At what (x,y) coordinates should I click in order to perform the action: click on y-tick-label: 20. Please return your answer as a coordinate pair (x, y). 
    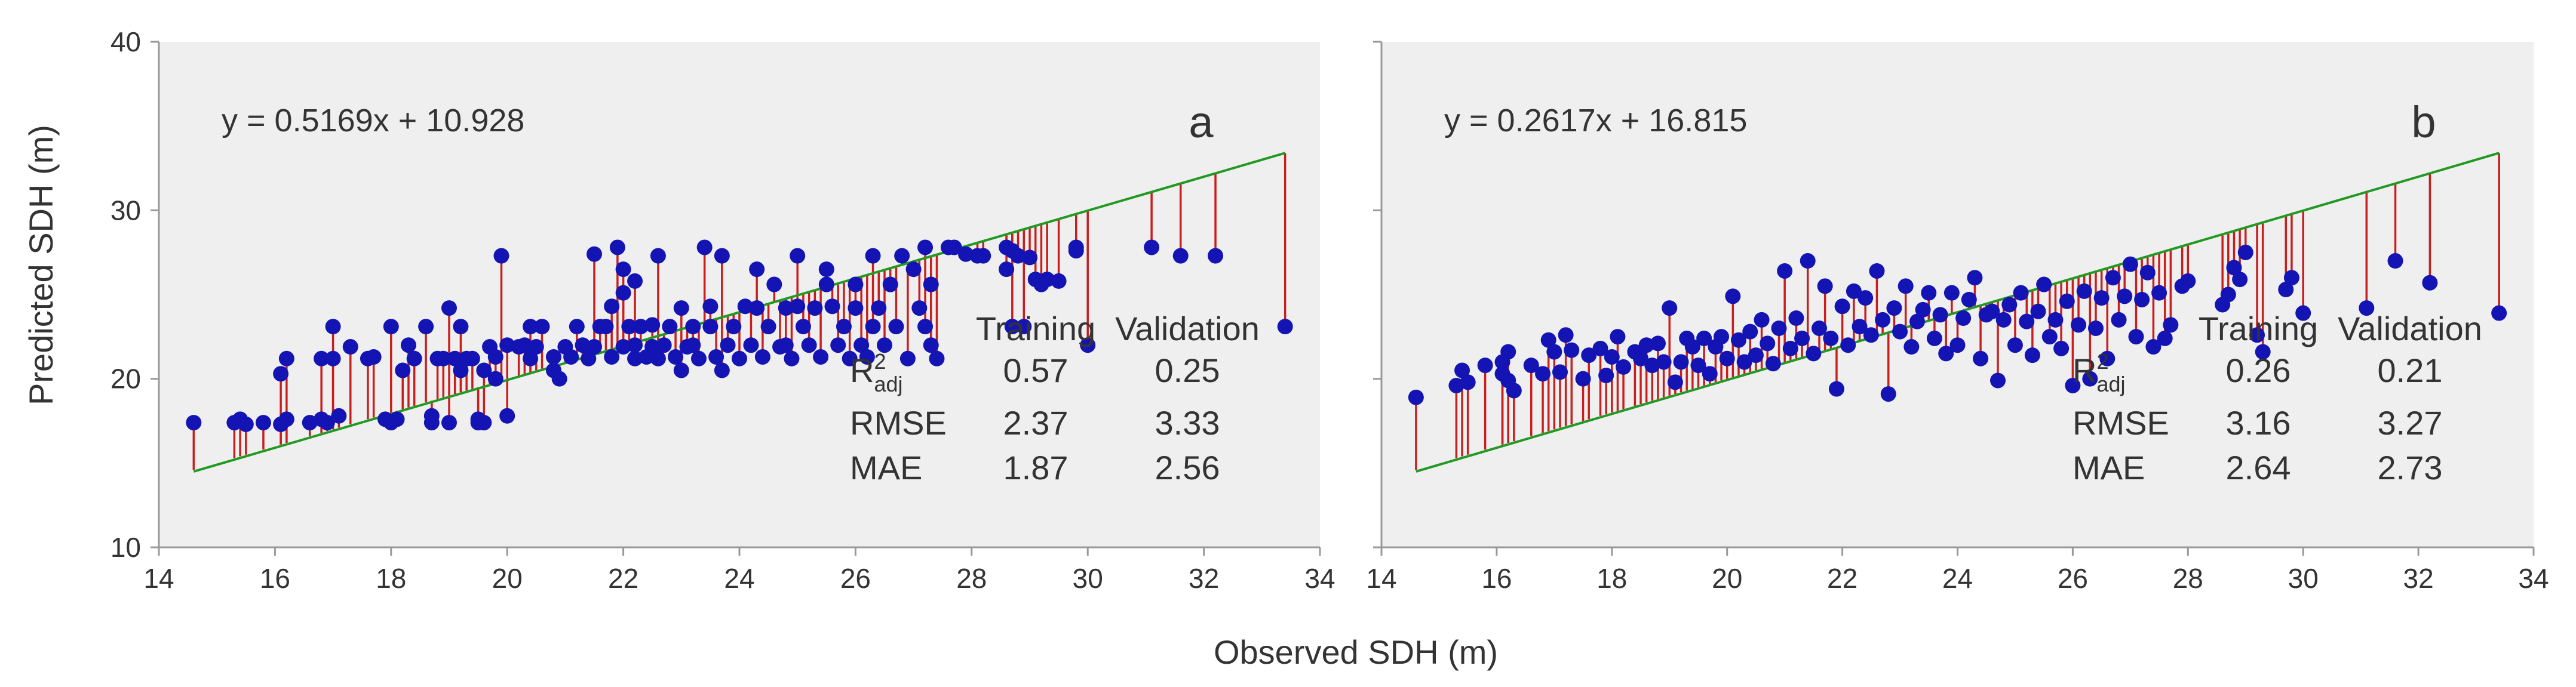
    Looking at the image, I should click on (125, 379).